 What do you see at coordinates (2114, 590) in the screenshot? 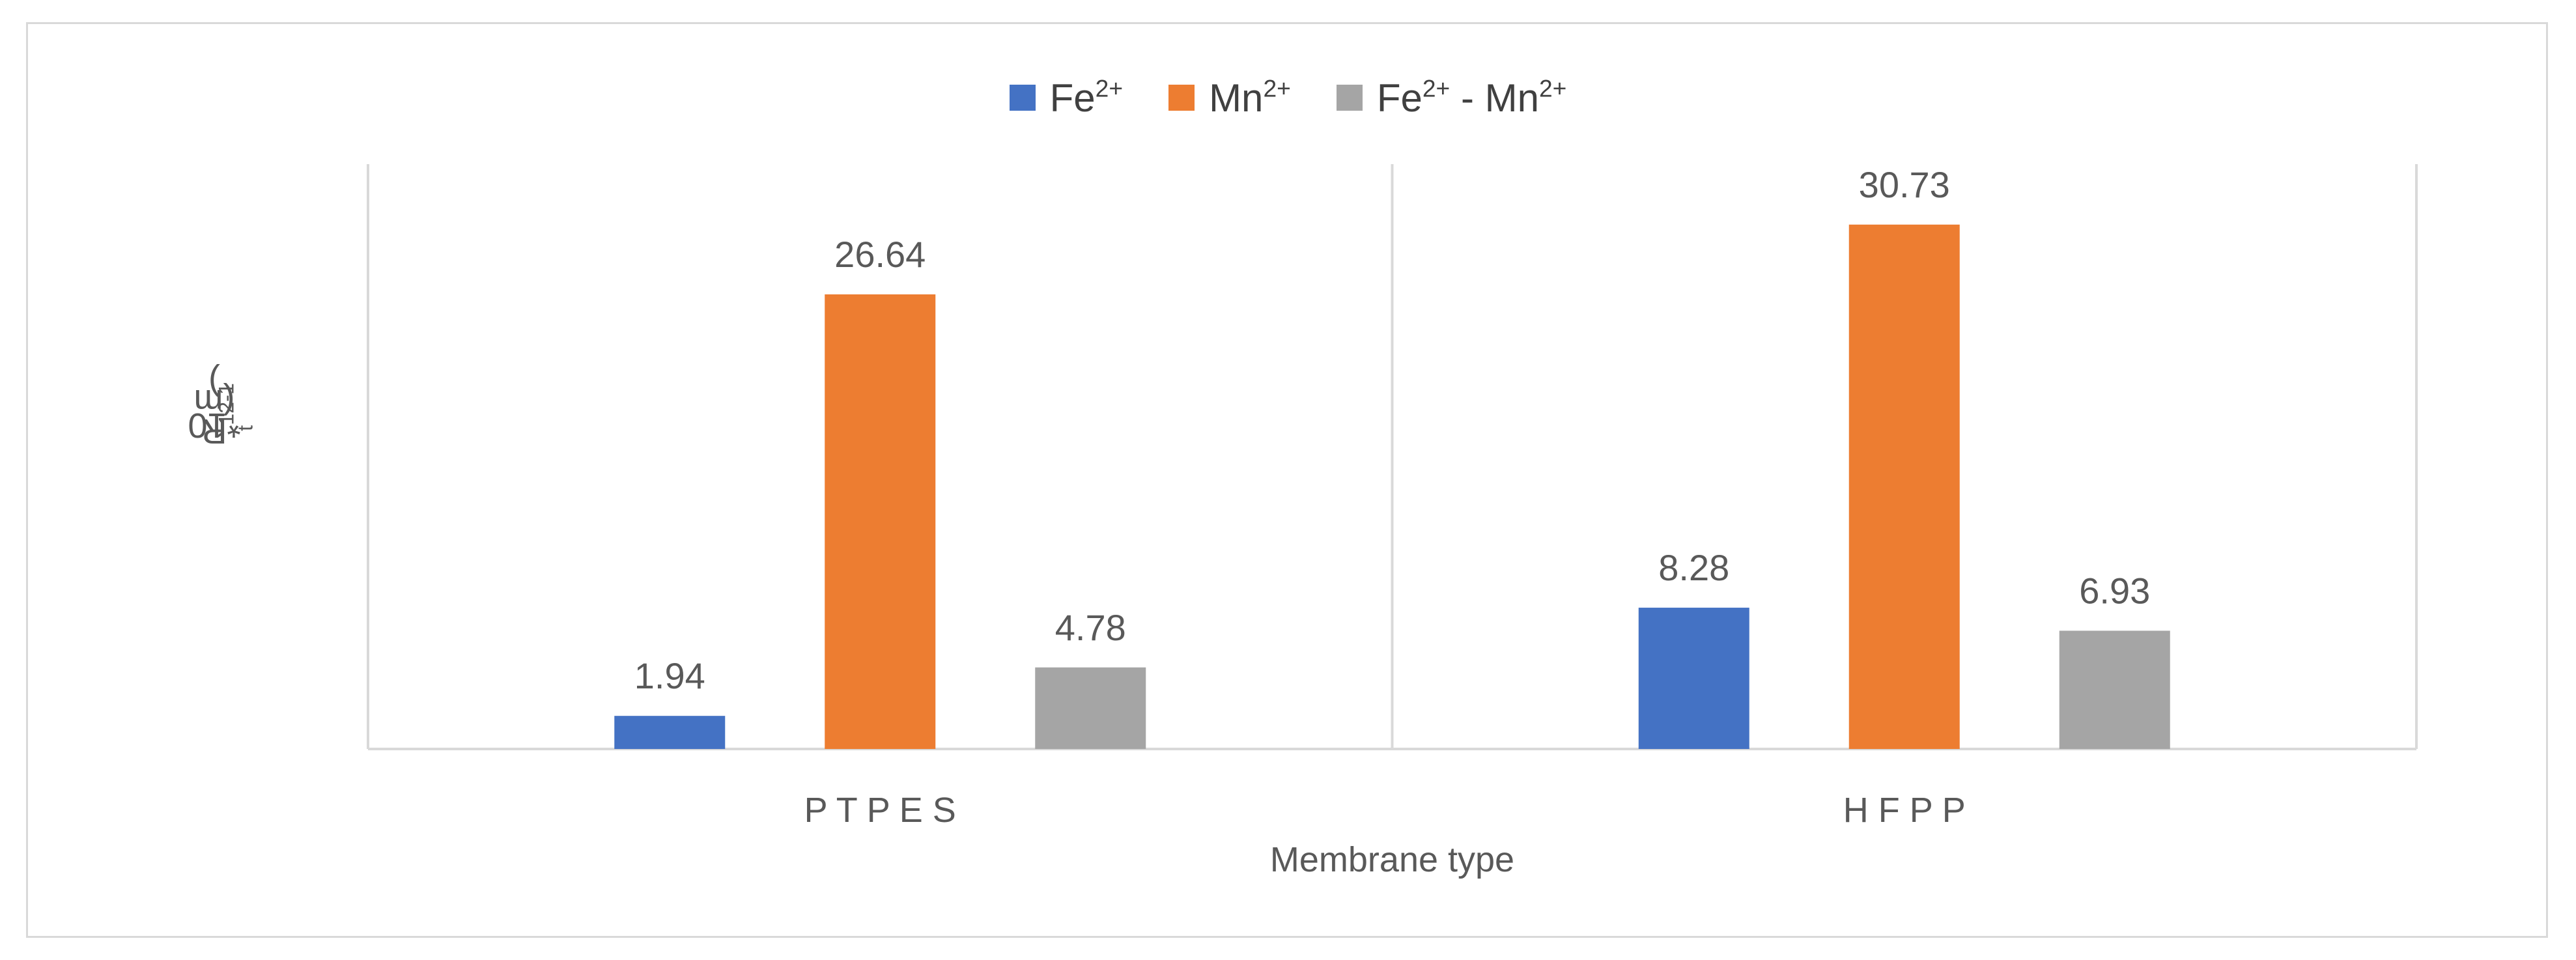
I see `data-label: 6.93` at bounding box center [2114, 590].